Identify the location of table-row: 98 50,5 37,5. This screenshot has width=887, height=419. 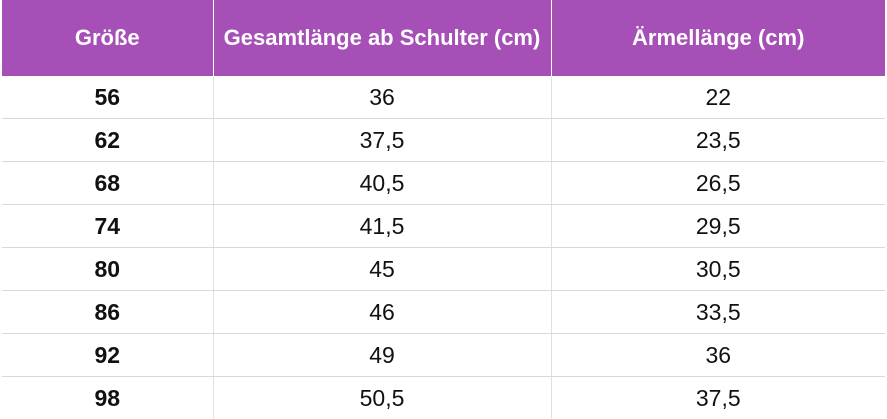
(443, 398).